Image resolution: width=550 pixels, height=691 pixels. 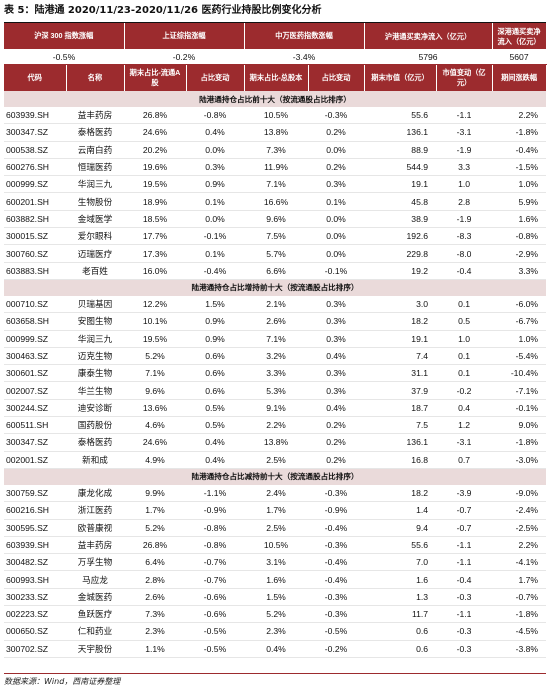 I want to click on table-cell: 贝瑞基因, so click(x=95, y=304).